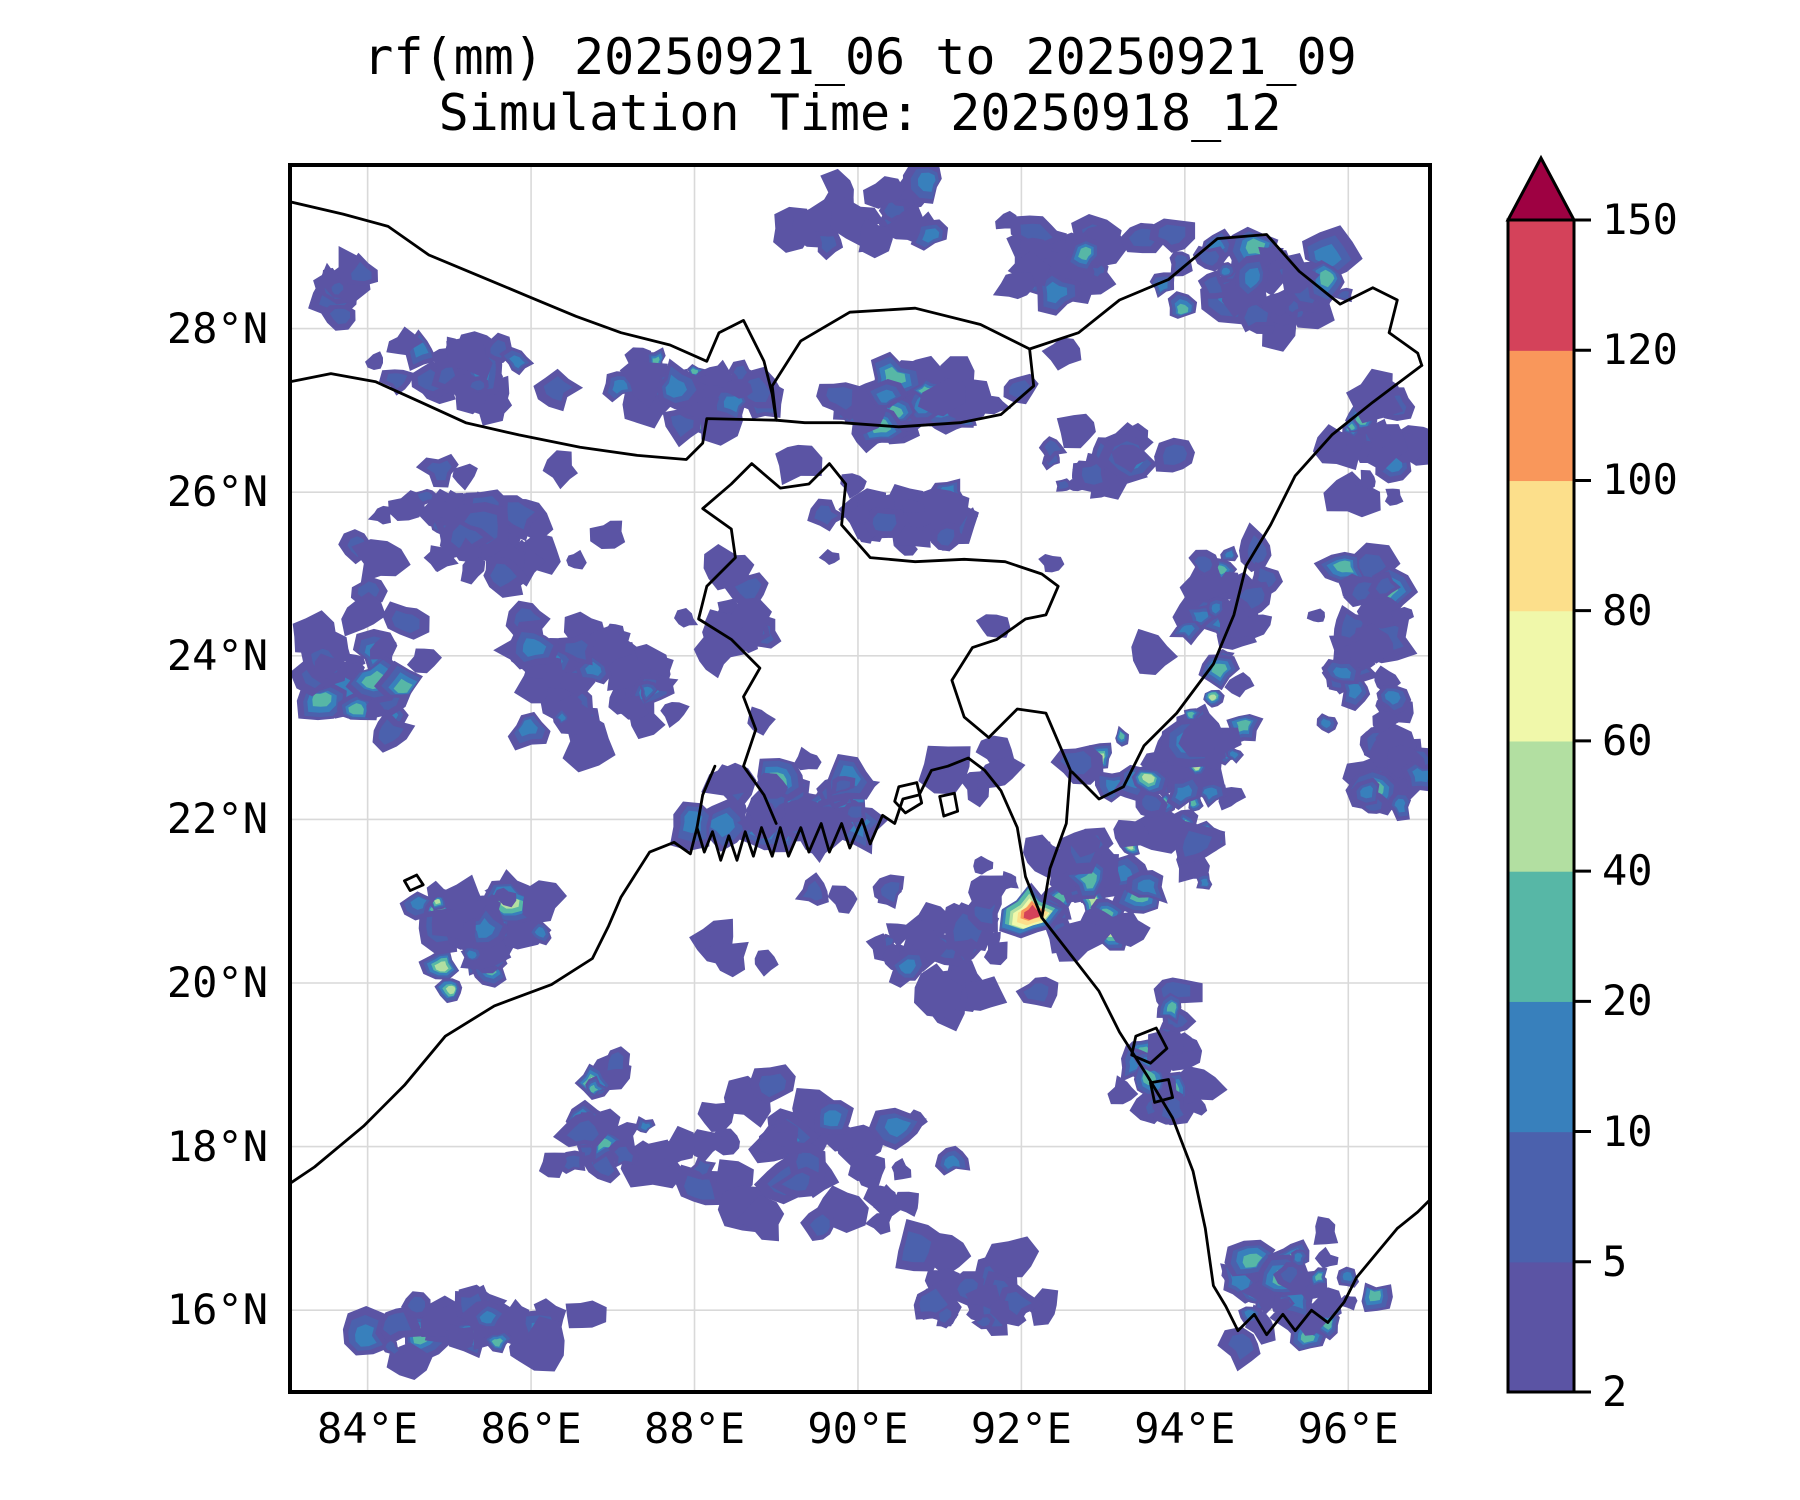 The image size is (1800, 1500). What do you see at coordinates (1627, 1131) in the screenshot?
I see `colorbar-tick-label: 10` at bounding box center [1627, 1131].